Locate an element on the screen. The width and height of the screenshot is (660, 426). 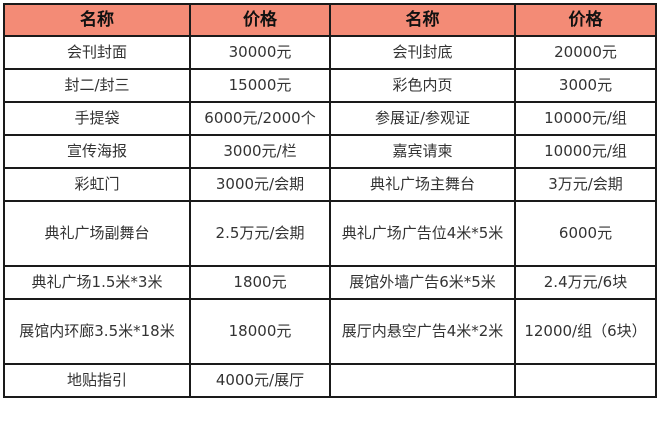
item-price-cell: 6000元 is located at coordinates (585, 233).